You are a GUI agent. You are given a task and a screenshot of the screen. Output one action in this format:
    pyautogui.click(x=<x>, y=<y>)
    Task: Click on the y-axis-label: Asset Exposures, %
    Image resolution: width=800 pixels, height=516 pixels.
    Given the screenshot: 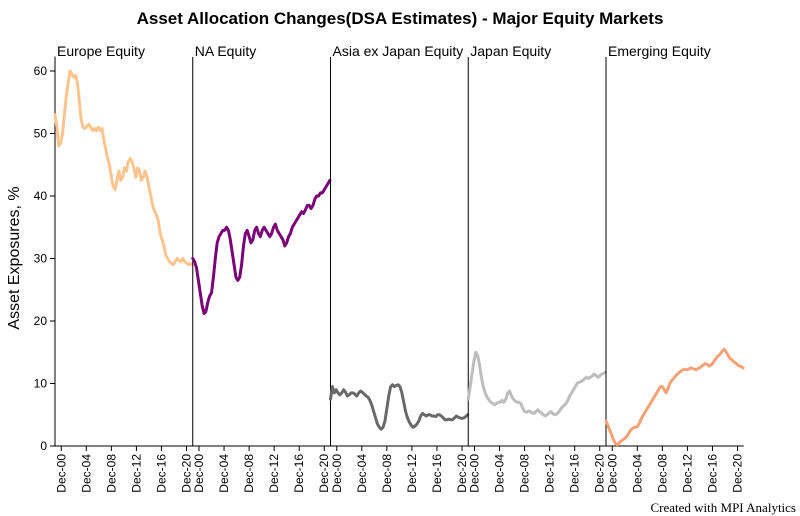 What is the action you would take?
    pyautogui.click(x=14, y=257)
    